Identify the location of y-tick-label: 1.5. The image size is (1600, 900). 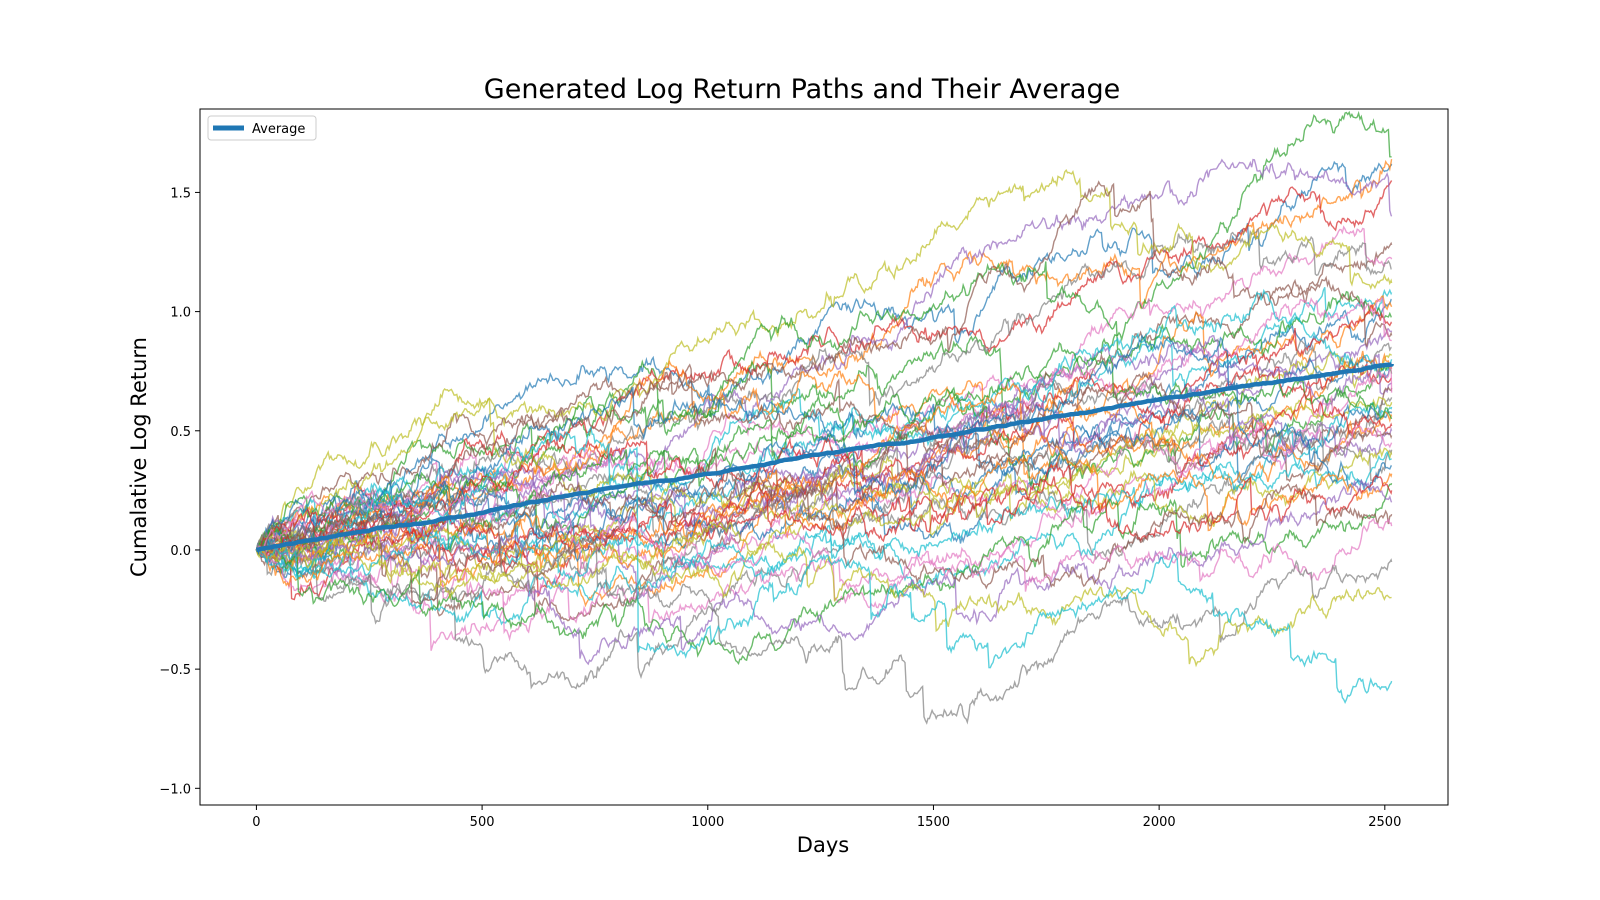
(180, 193).